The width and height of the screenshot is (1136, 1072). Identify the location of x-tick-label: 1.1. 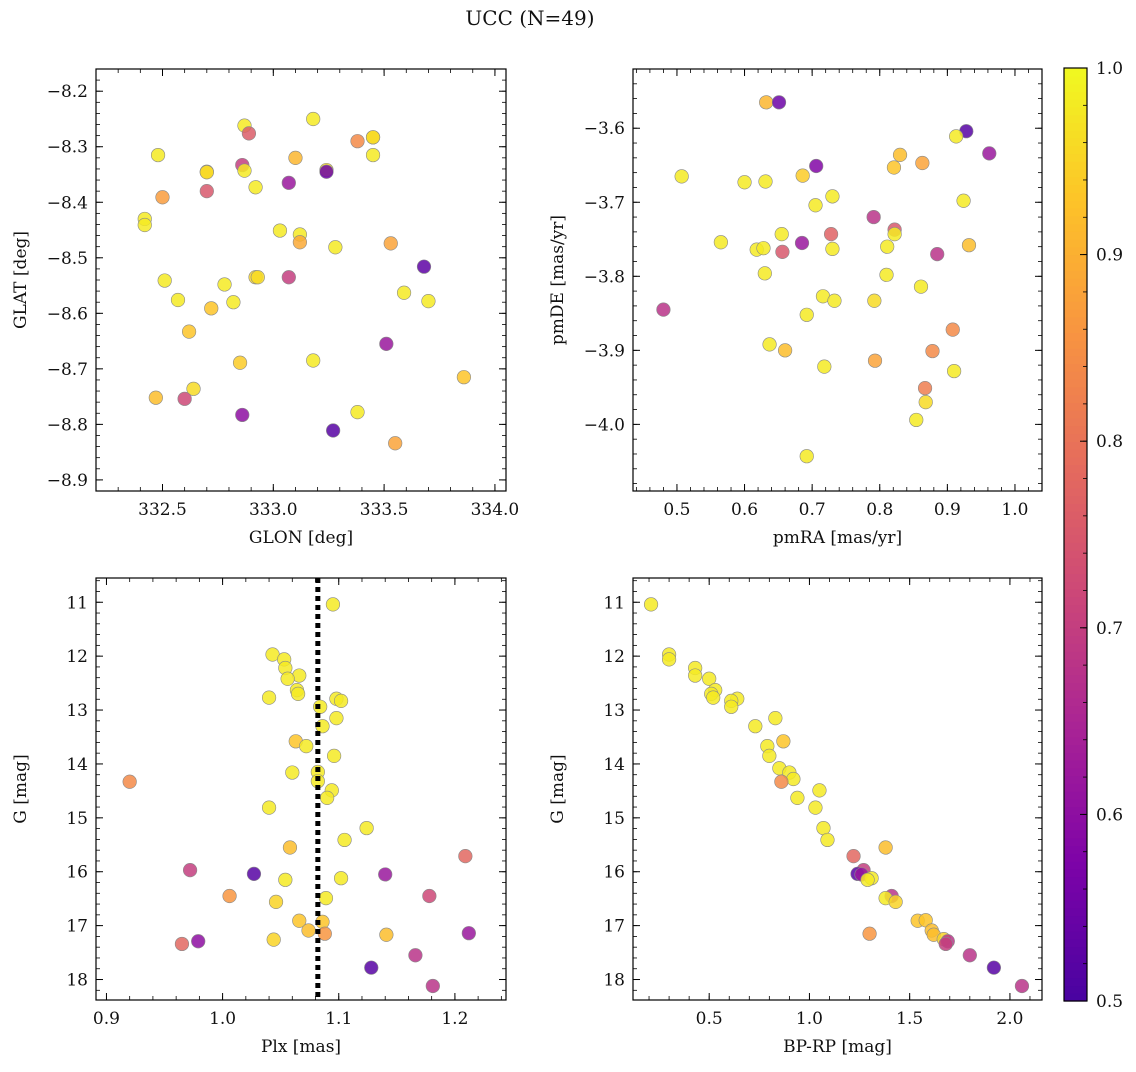
(338, 1019).